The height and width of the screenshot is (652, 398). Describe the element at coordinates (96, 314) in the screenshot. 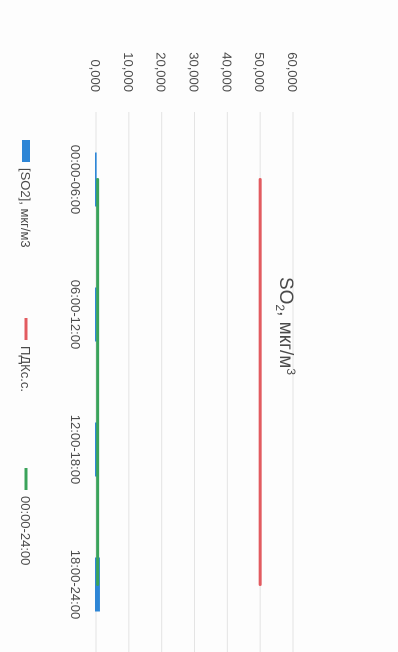

I see `so2-bar` at that location.